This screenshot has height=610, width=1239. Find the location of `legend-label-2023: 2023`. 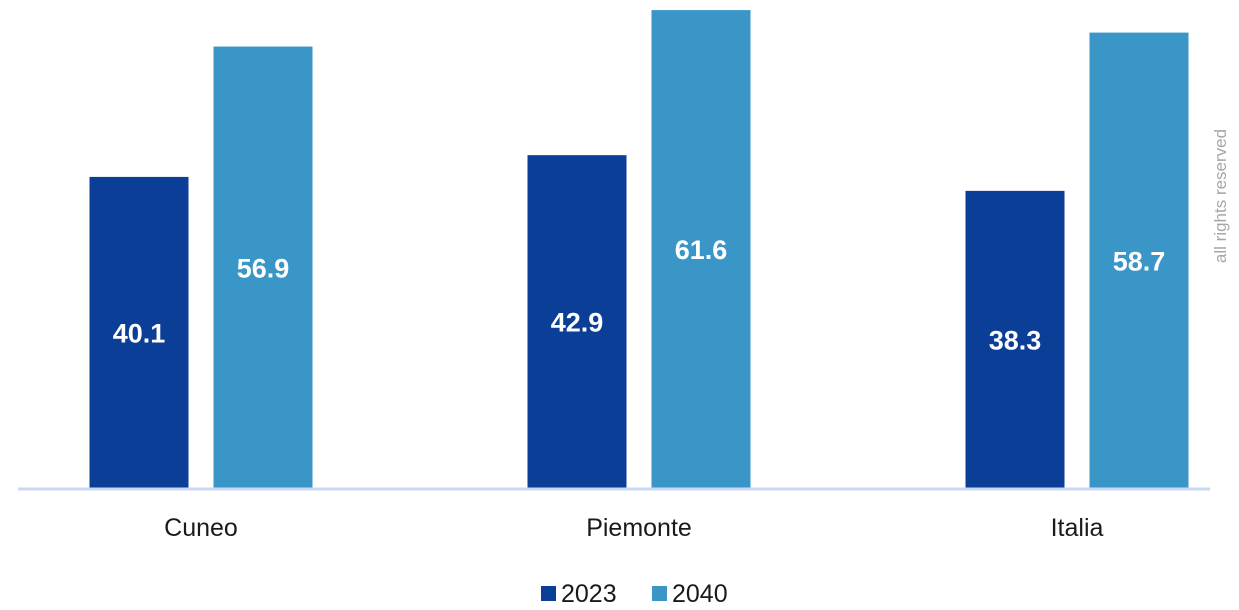

legend-label-2023: 2023 is located at coordinates (589, 594).